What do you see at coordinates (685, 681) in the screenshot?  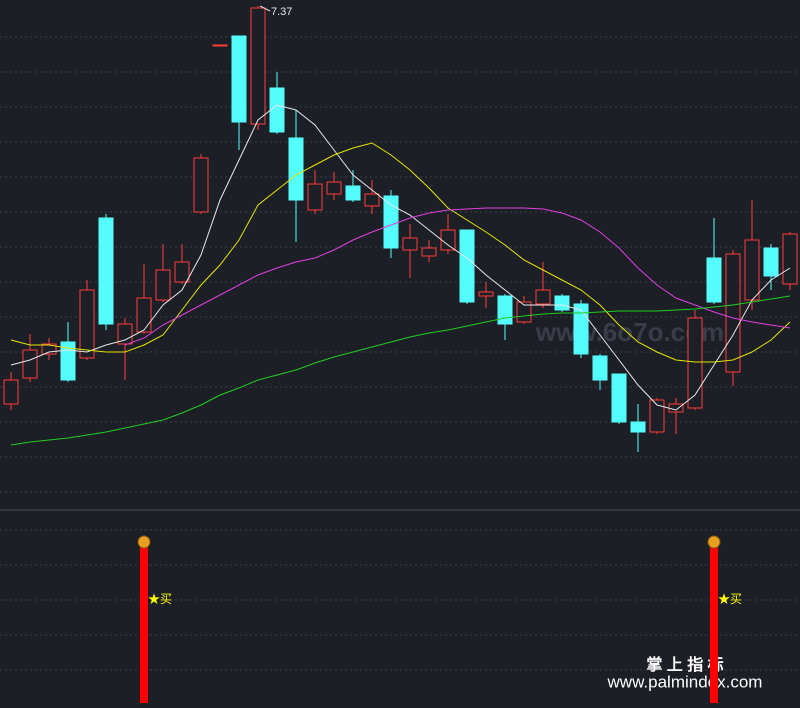 I see `watermark: www.palmindex.com` at bounding box center [685, 681].